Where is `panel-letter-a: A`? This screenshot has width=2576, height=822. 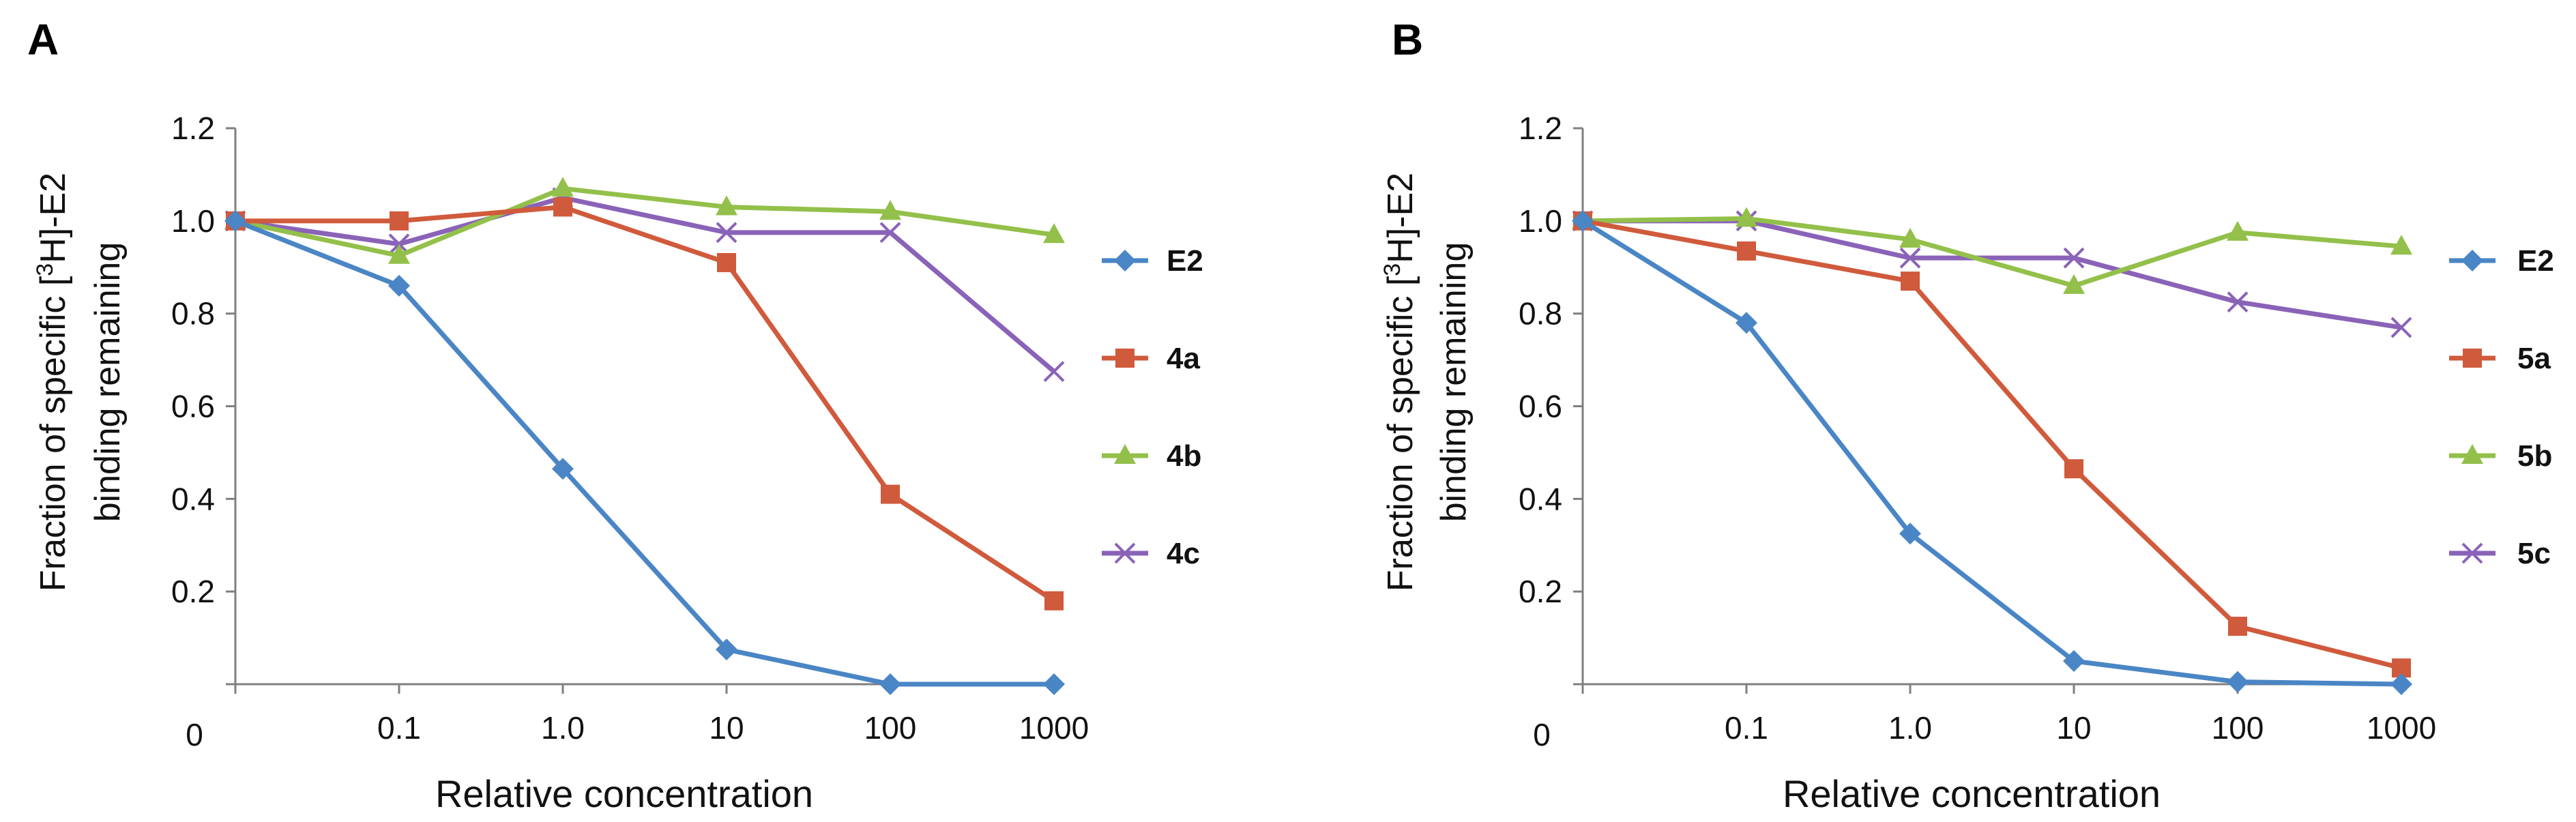
panel-letter-a: A is located at coordinates (43, 39).